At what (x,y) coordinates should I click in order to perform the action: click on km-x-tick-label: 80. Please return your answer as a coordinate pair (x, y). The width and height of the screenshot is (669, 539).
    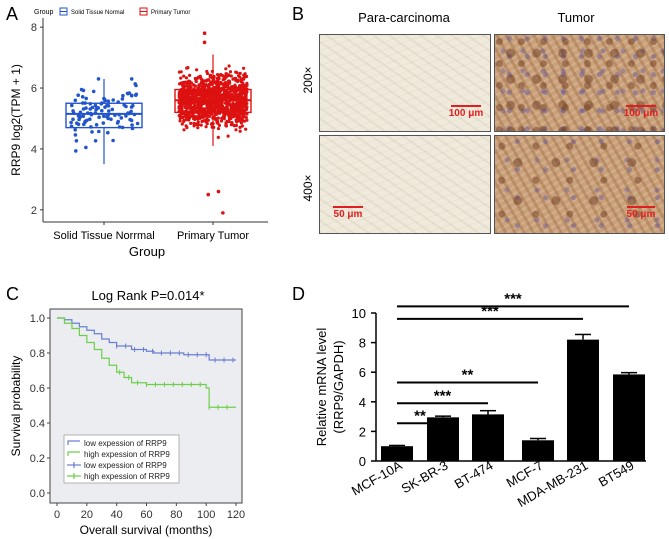
    Looking at the image, I should click on (176, 515).